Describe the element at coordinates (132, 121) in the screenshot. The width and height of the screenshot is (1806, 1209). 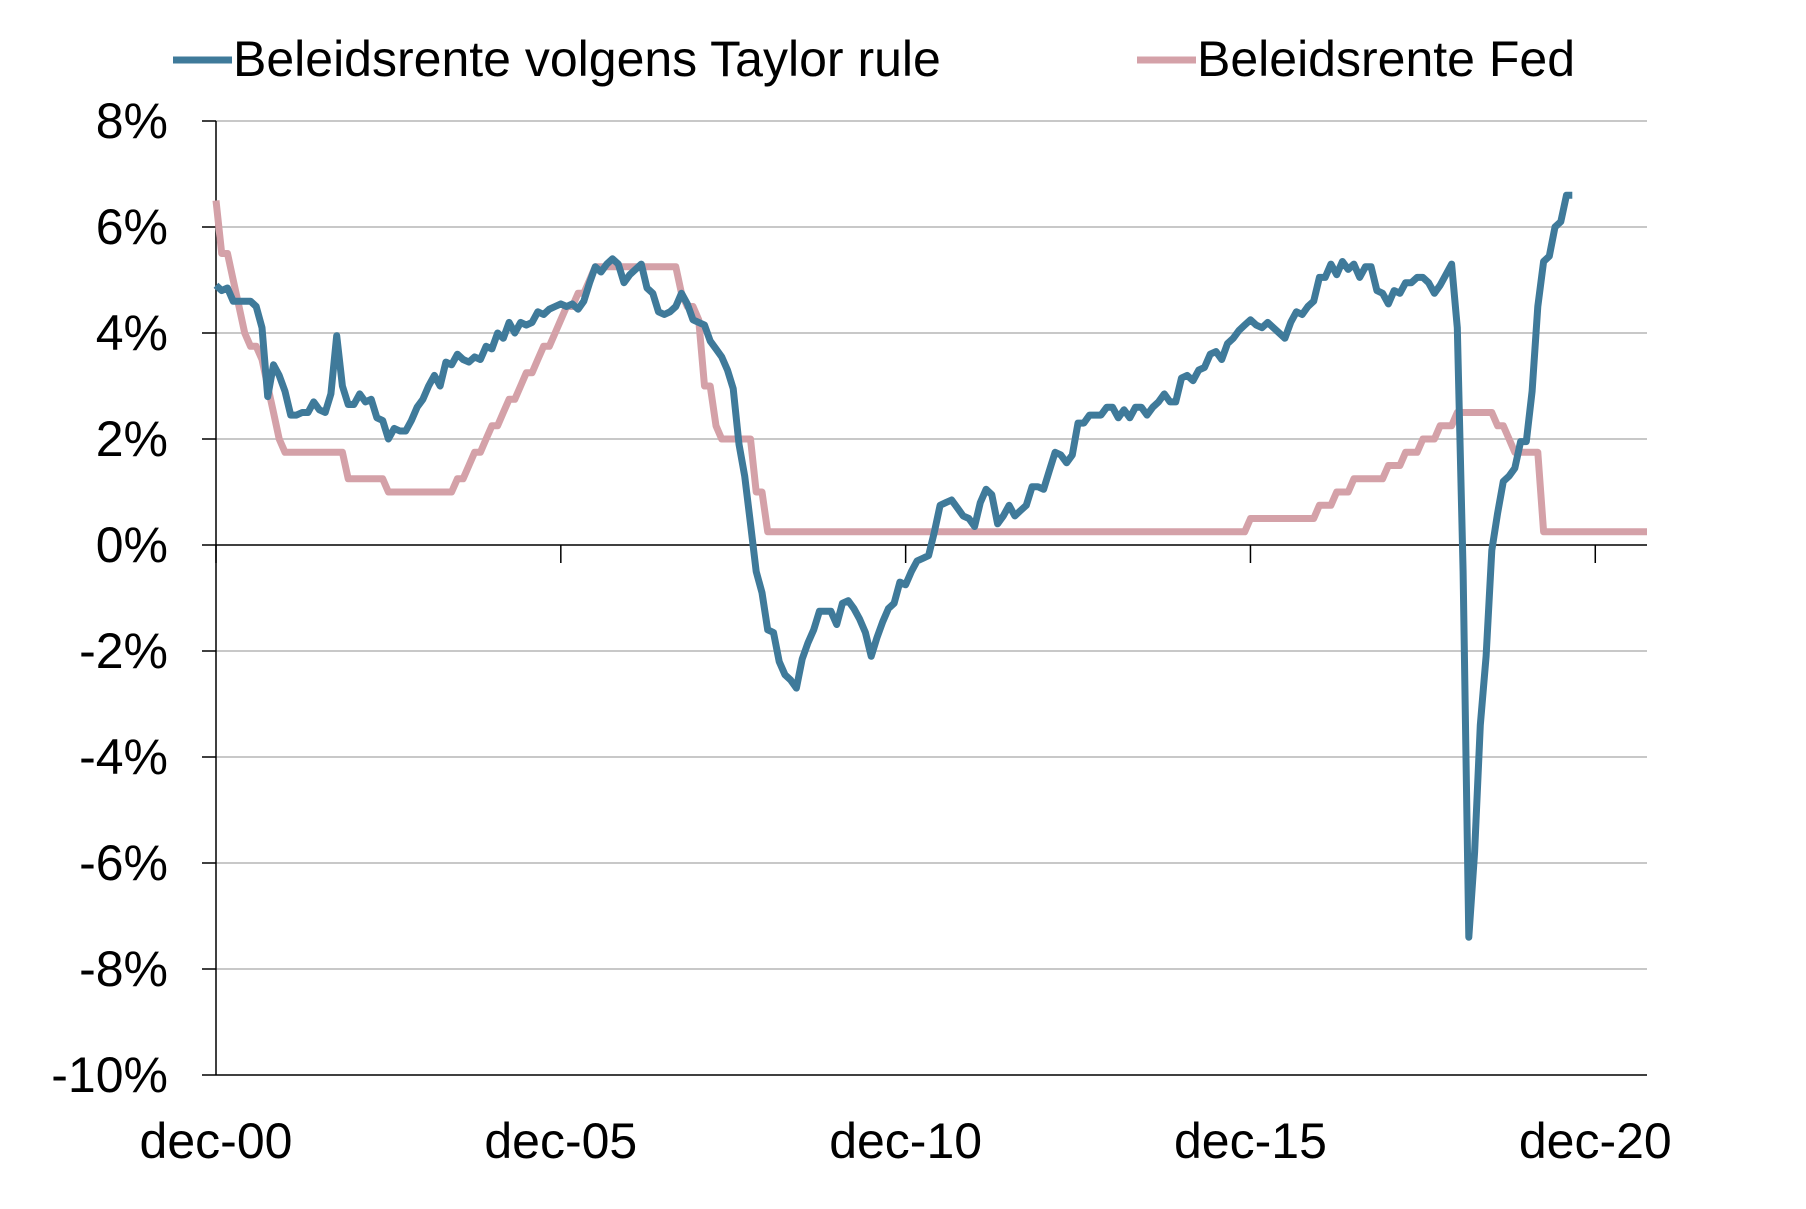
I see `y-tick-label: 8%` at that location.